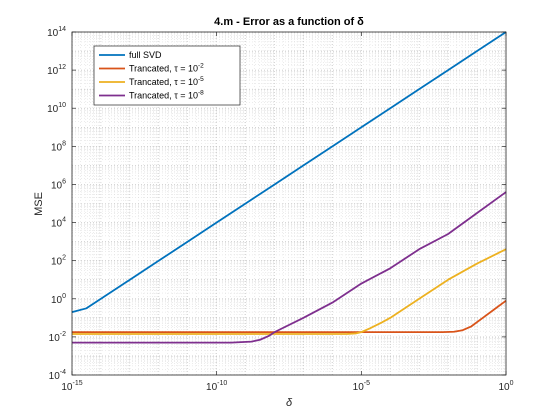  I want to click on x-tick-label-exp: -10, so click(222, 383).